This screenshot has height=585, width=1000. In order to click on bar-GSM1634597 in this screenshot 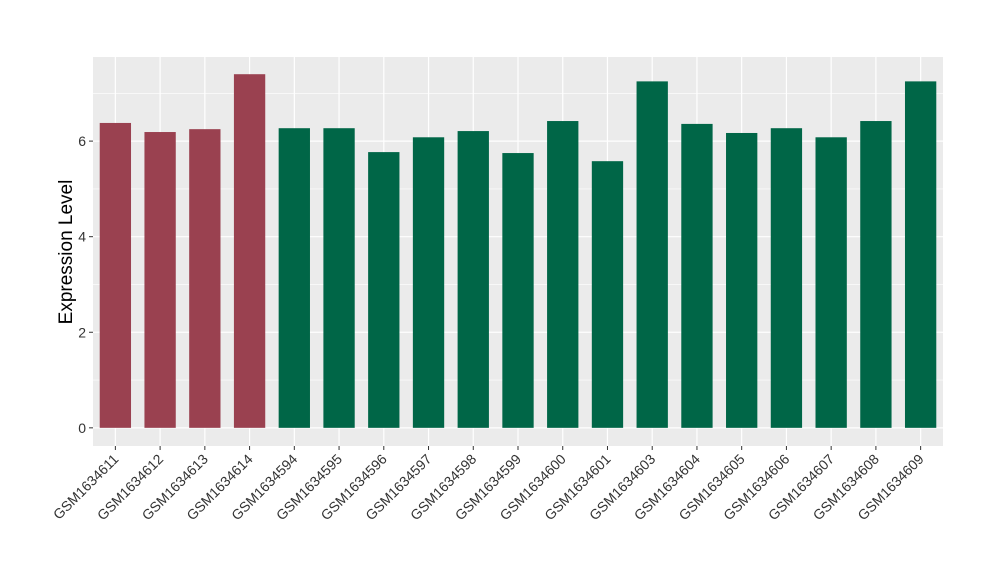, I will do `click(428, 282)`.